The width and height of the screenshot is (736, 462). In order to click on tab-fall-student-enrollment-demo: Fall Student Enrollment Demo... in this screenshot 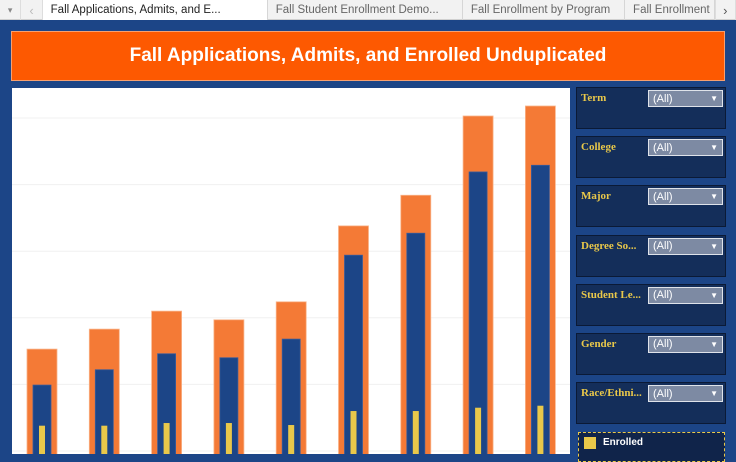, I will do `click(365, 10)`.